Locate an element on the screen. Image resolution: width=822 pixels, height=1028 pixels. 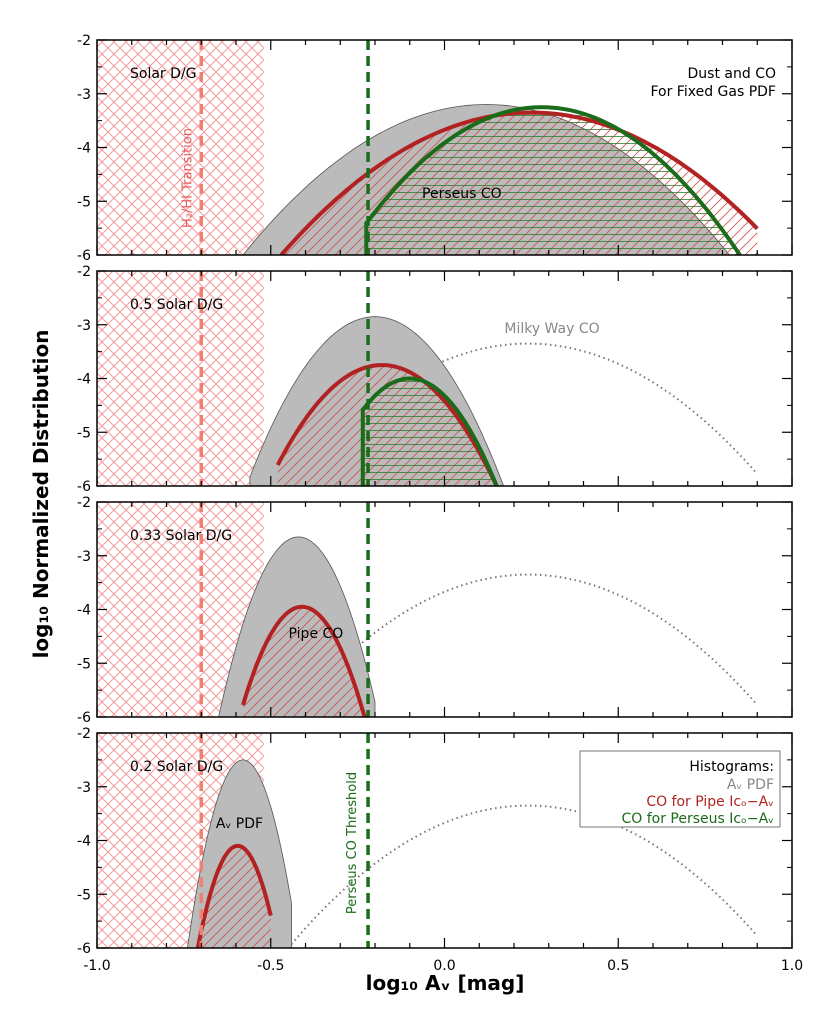
h2-transition-label: H₂/HI Transition is located at coordinates (187, 178).